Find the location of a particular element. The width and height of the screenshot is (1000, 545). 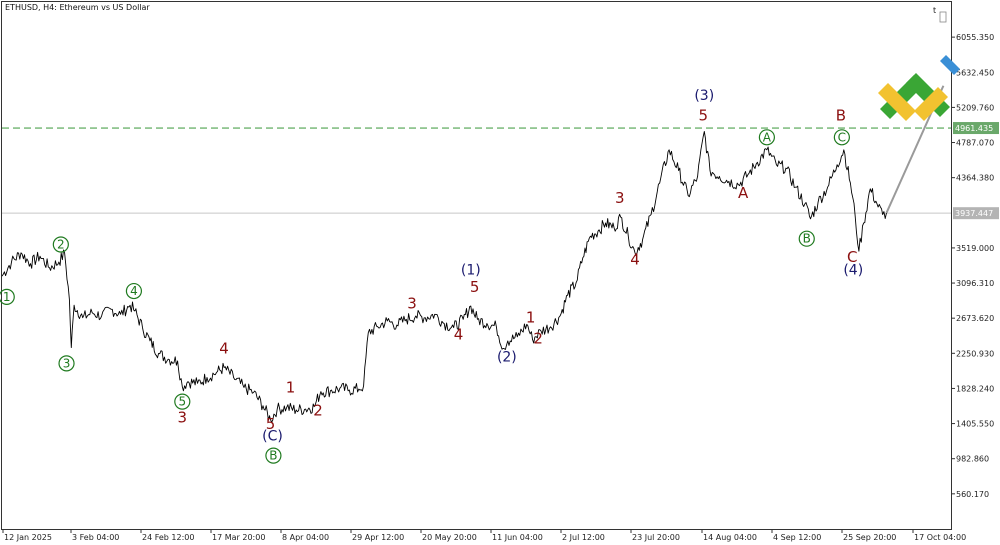

wave-label-red: B is located at coordinates (841, 116).